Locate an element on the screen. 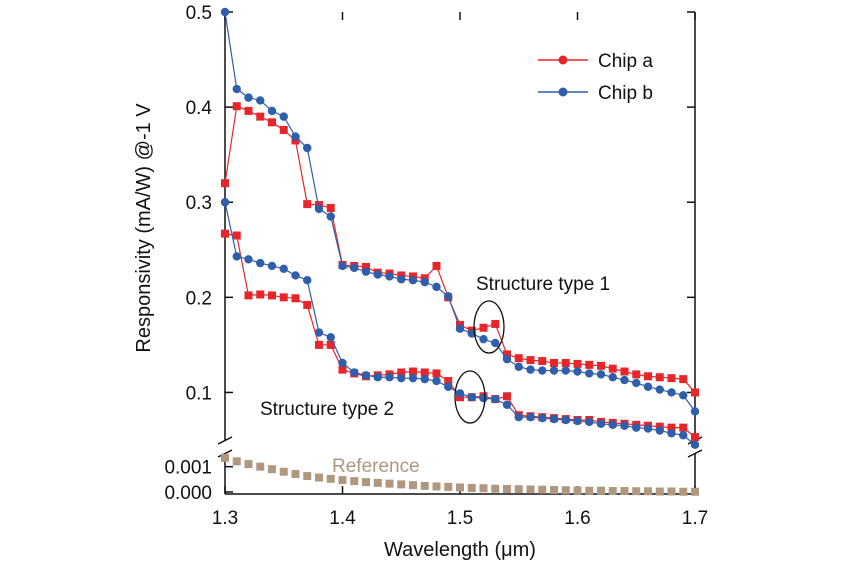 The height and width of the screenshot is (566, 850). structure-1-ellipse is located at coordinates (489, 327).